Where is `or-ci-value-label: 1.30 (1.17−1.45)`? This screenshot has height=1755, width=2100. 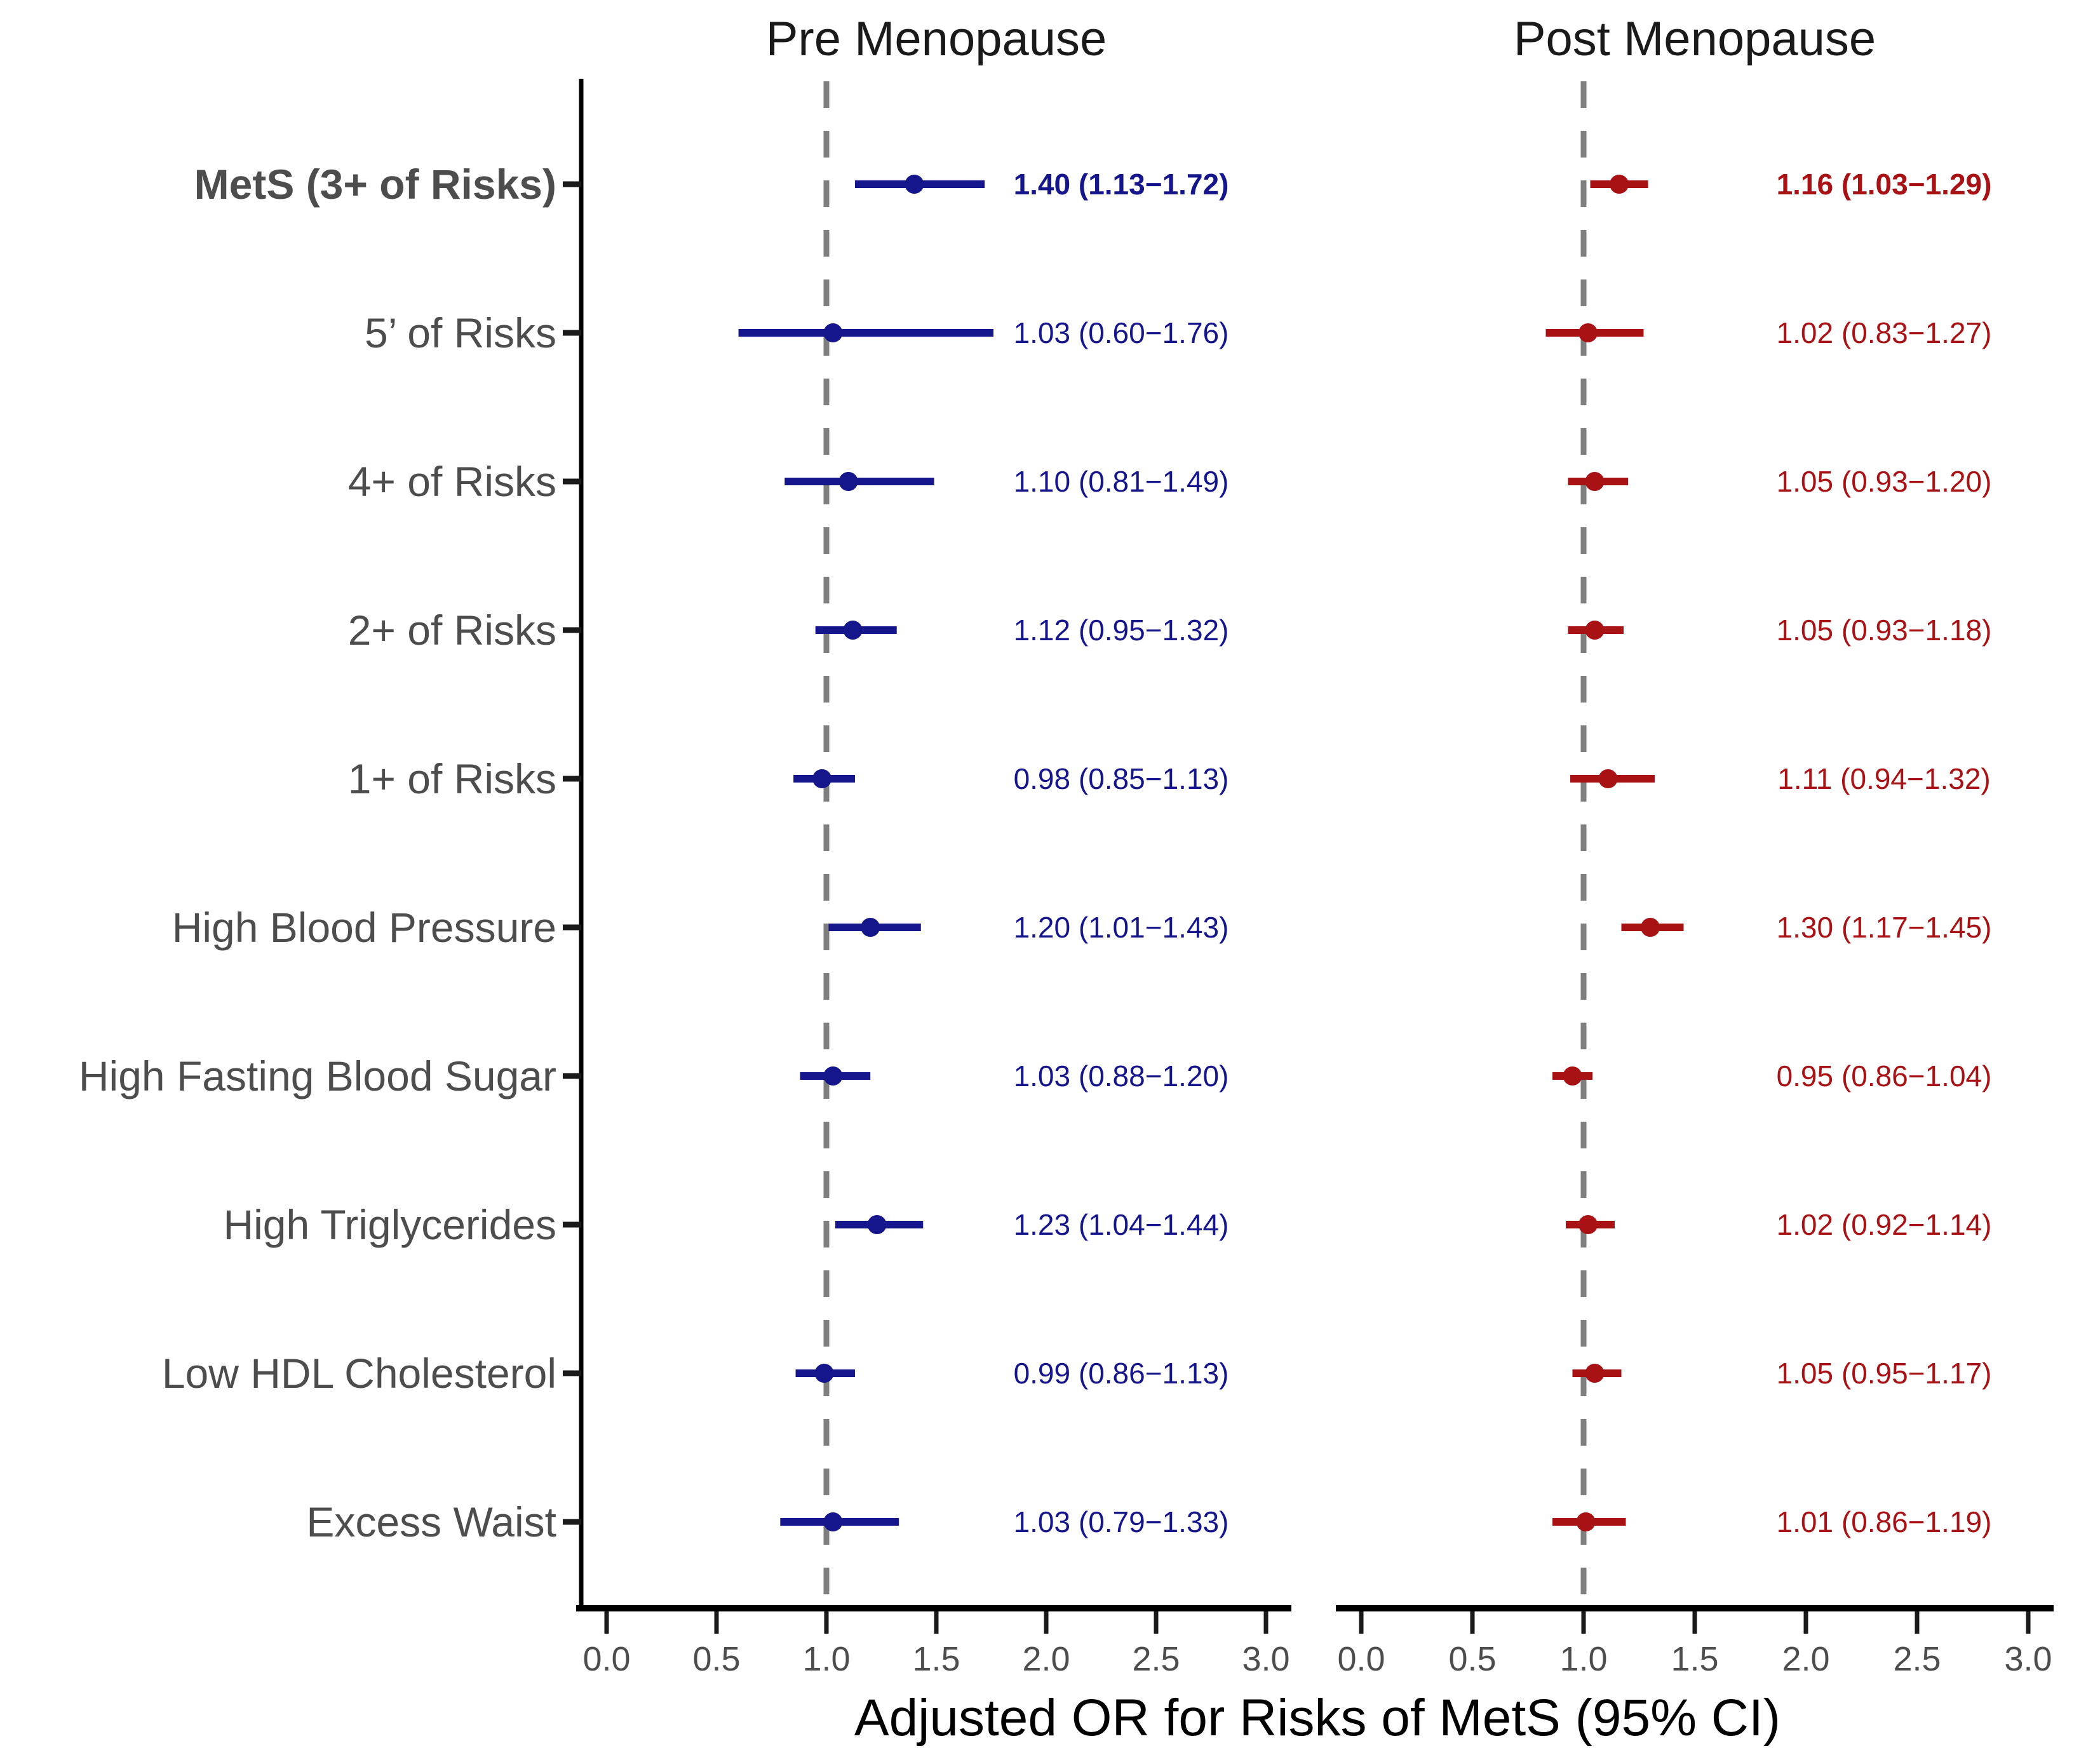
or-ci-value-label: 1.30 (1.17−1.45) is located at coordinates (1884, 927).